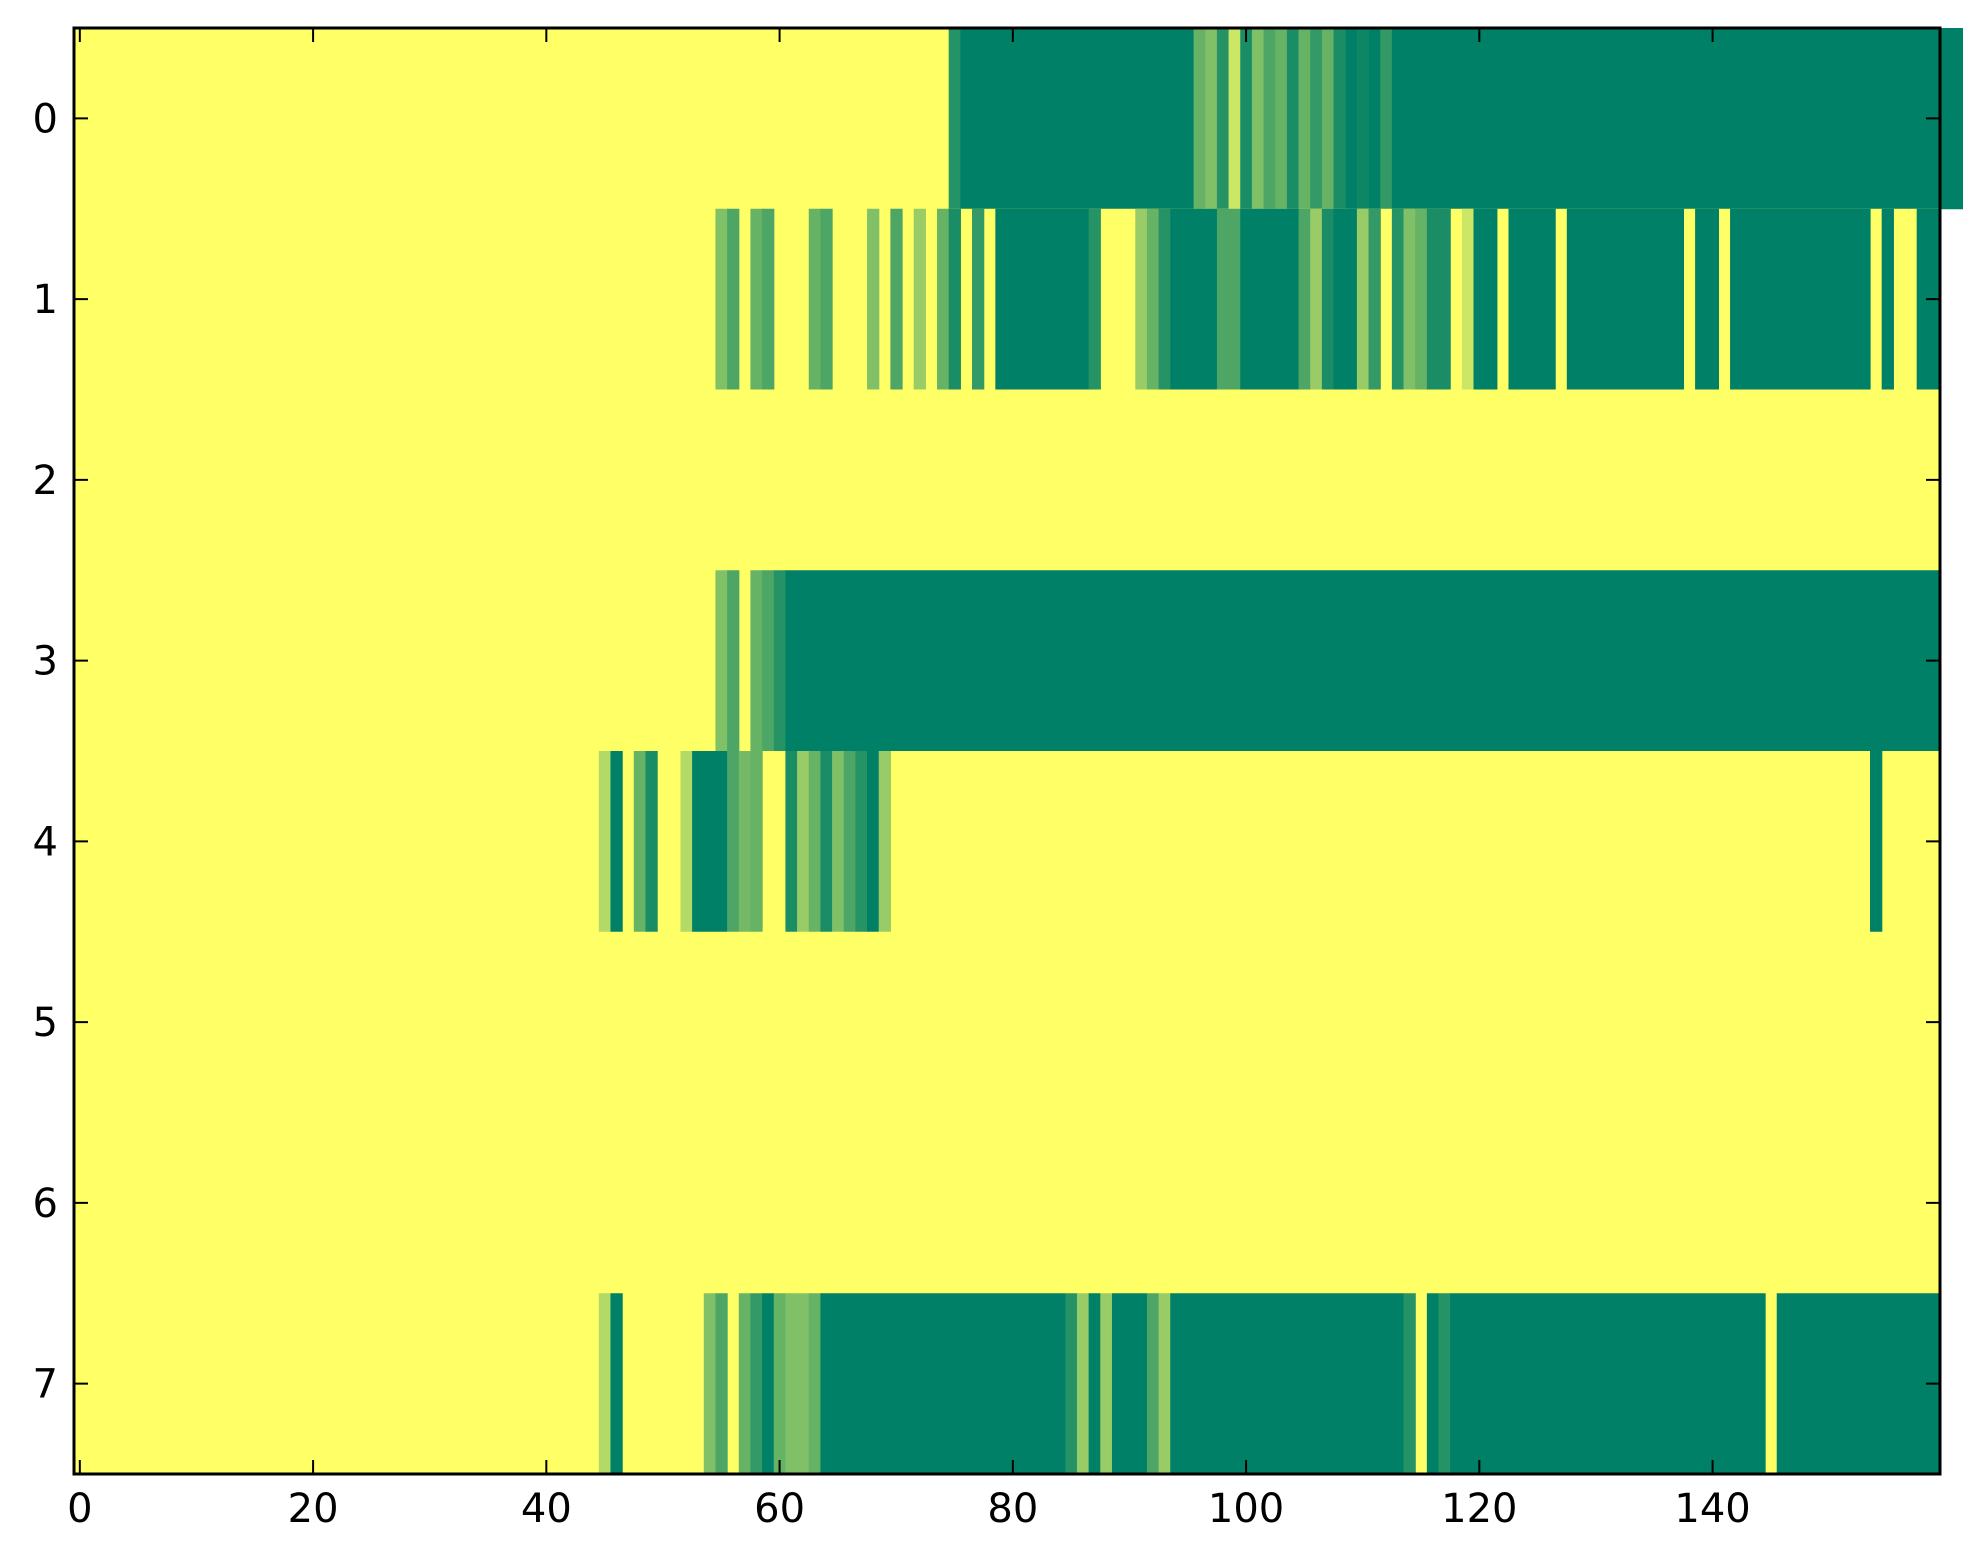 This screenshot has height=1564, width=1963. Describe the element at coordinates (1479, 1509) in the screenshot. I see `x-tick-label: 120` at that location.